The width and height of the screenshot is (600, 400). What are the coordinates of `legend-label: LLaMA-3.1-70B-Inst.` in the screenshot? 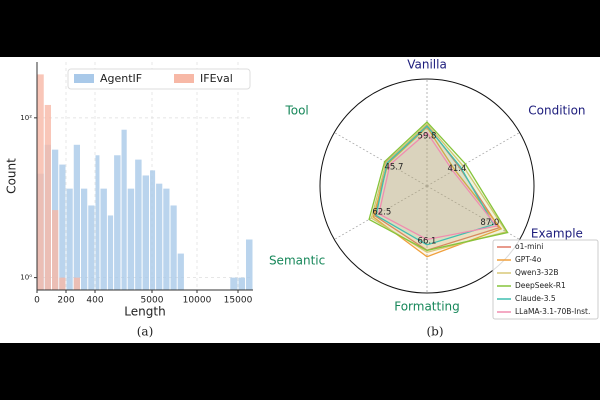 It's located at (552, 311).